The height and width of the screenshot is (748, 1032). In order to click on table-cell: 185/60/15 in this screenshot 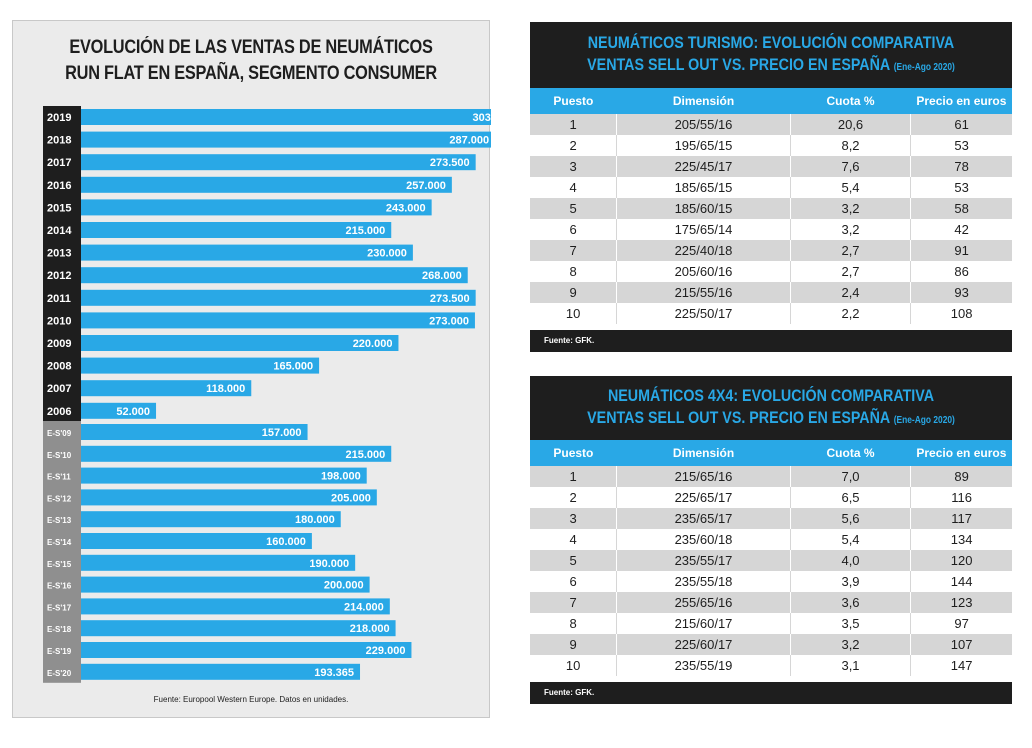, I will do `click(703, 208)`.